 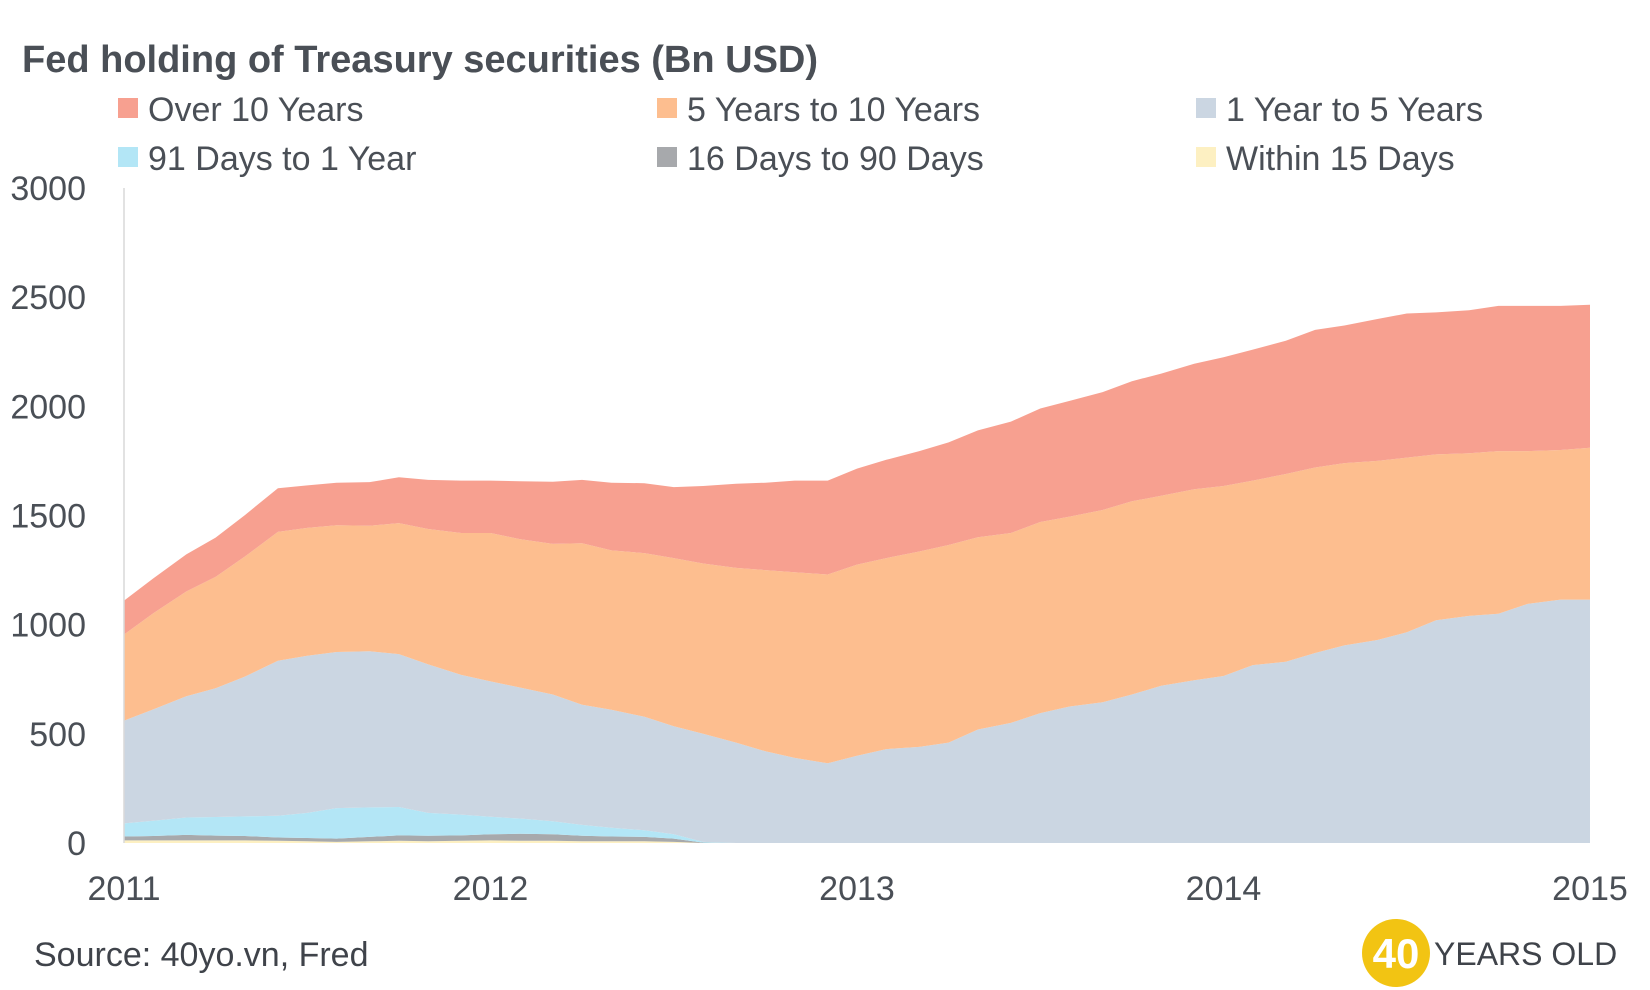 I want to click on legend-item: 16 Days to 90 Days, so click(x=820, y=159).